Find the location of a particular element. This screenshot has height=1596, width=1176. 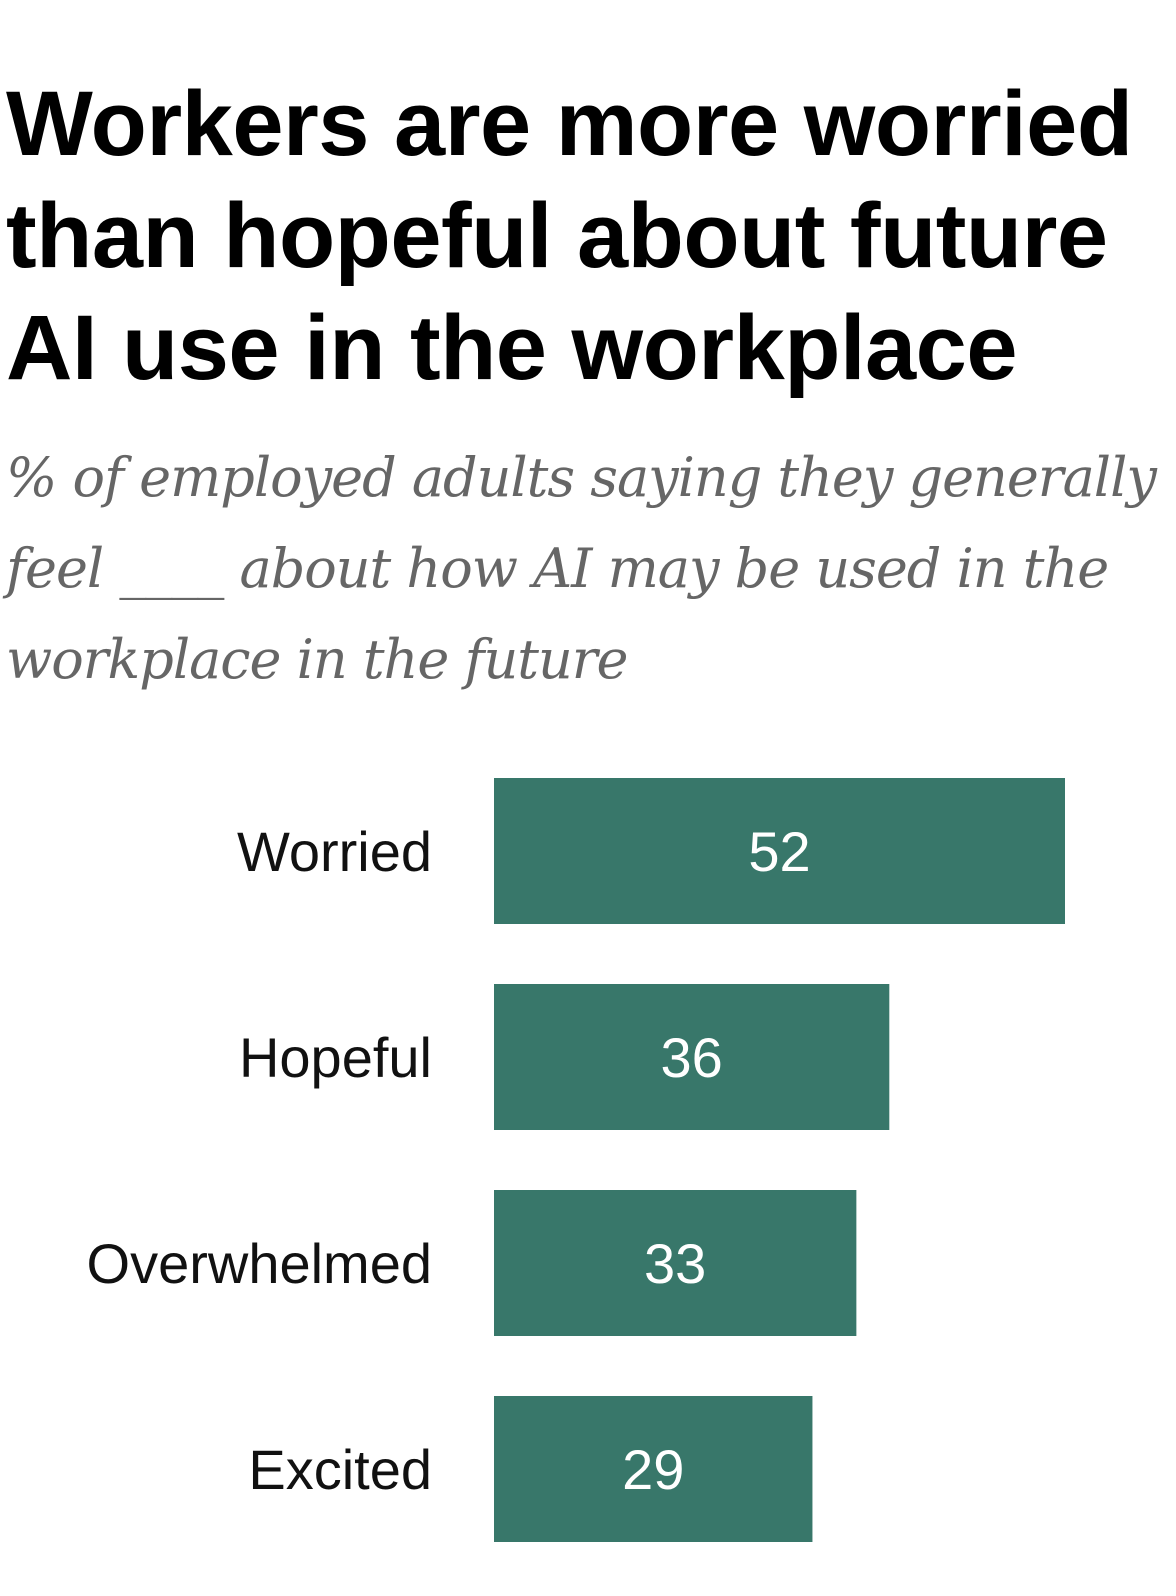

data-label: 29 is located at coordinates (653, 1469).